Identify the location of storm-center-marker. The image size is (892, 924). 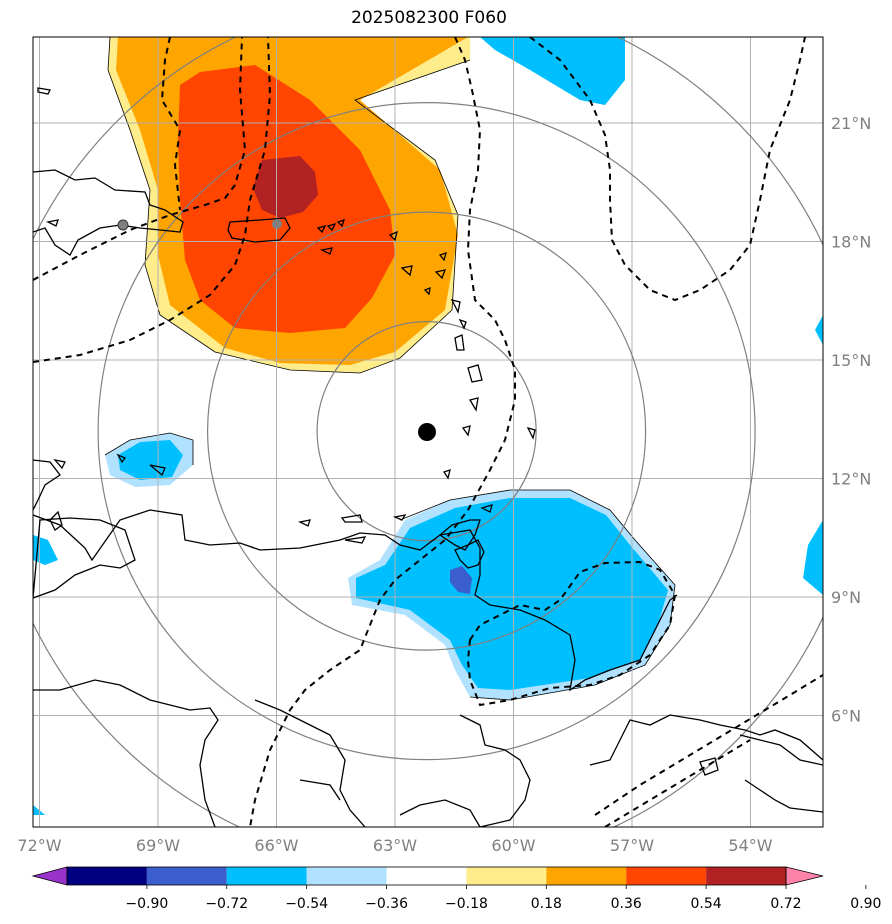
(427, 432).